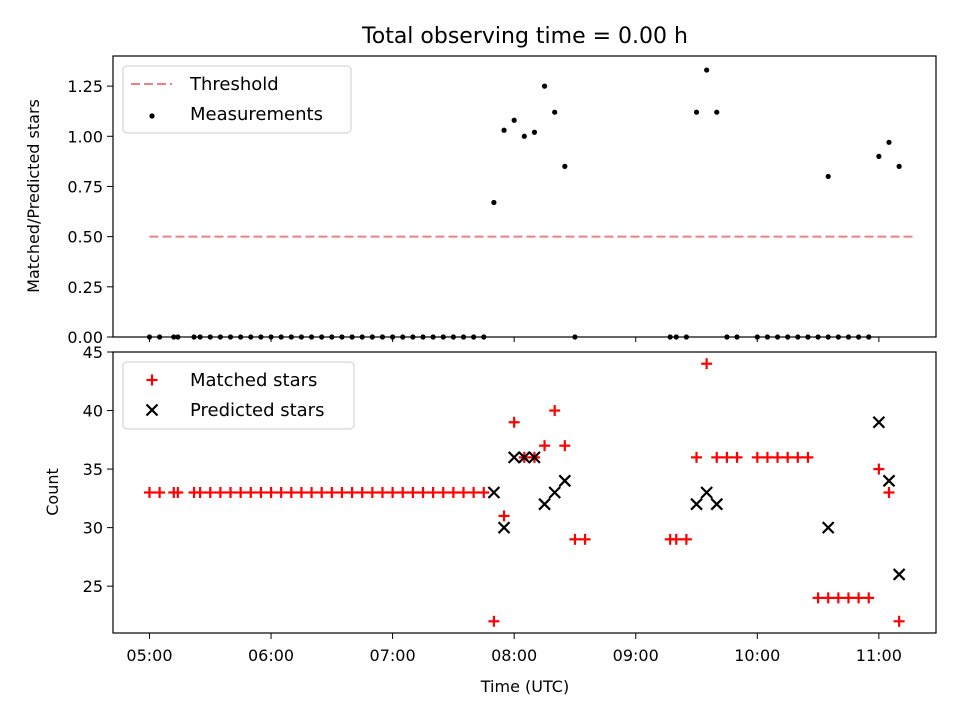  Describe the element at coordinates (257, 410) in the screenshot. I see `legend-predicted-label: Predicted stars` at that location.